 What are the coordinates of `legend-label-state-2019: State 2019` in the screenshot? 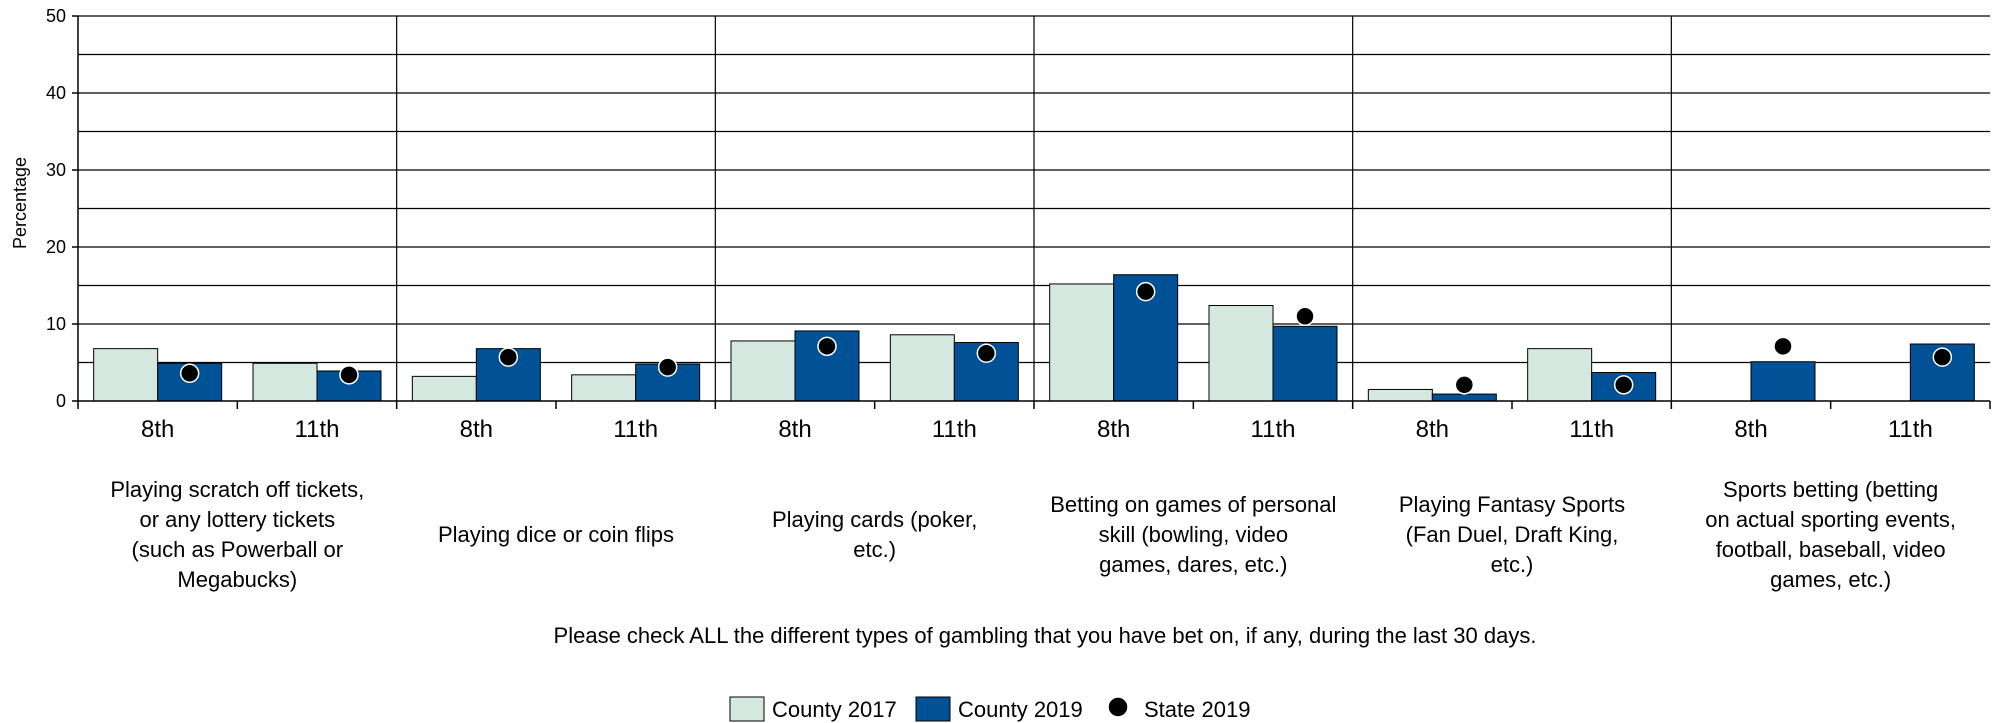 It's located at (1197, 709).